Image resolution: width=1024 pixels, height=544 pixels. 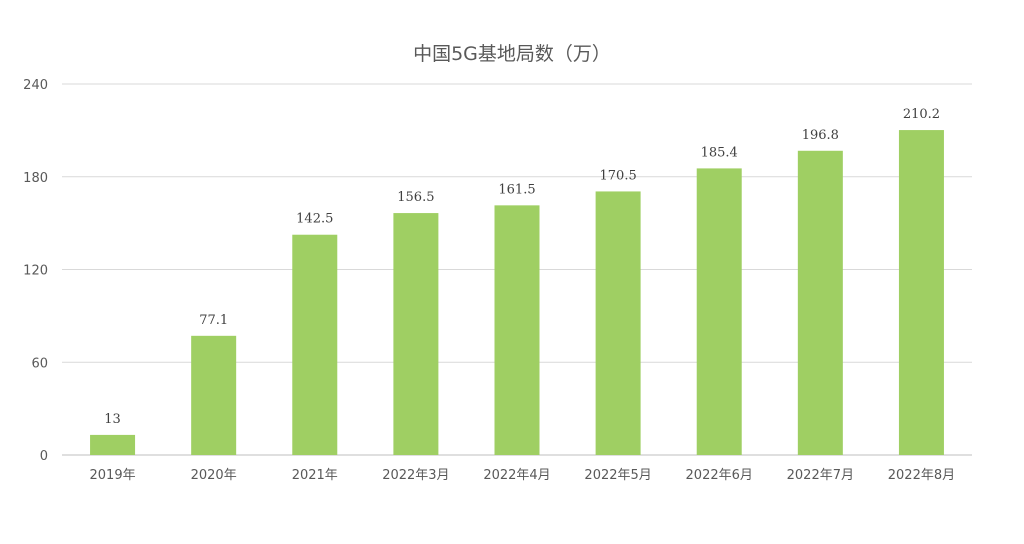 I want to click on x-category-label: 2022年6月, so click(x=719, y=475).